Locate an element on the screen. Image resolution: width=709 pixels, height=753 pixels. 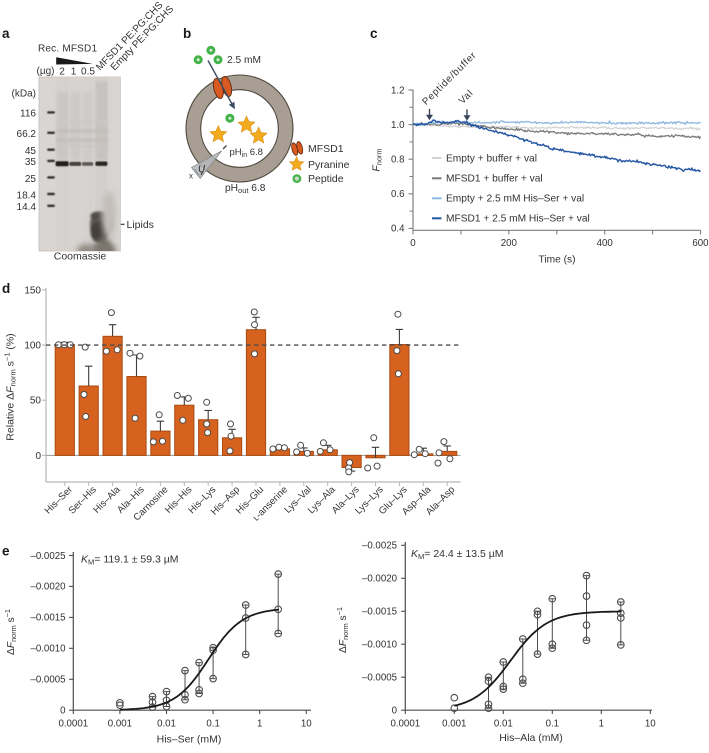
svg-text: 25 is located at coordinates (31, 179).